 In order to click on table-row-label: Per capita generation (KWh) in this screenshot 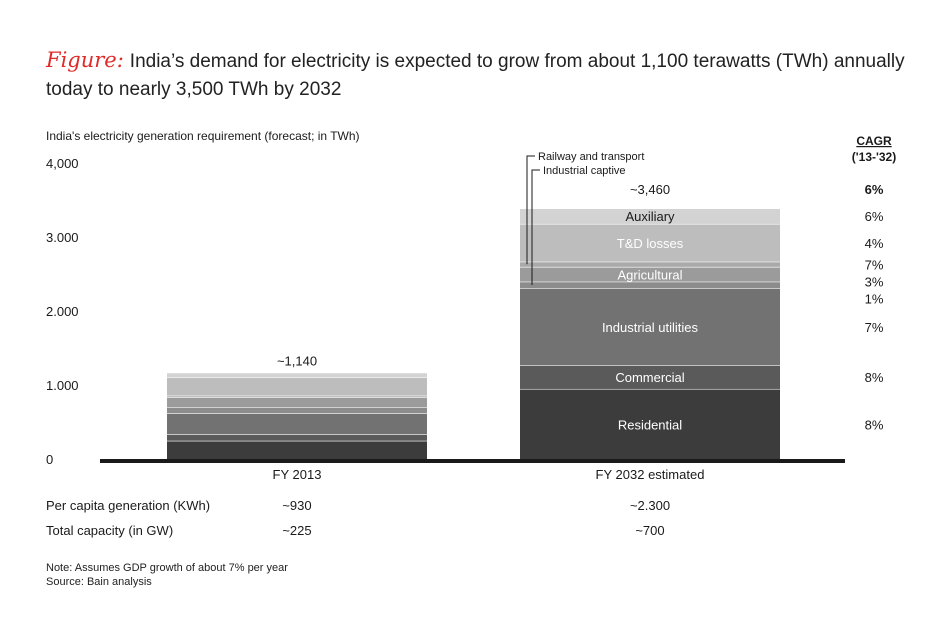, I will do `click(128, 505)`.